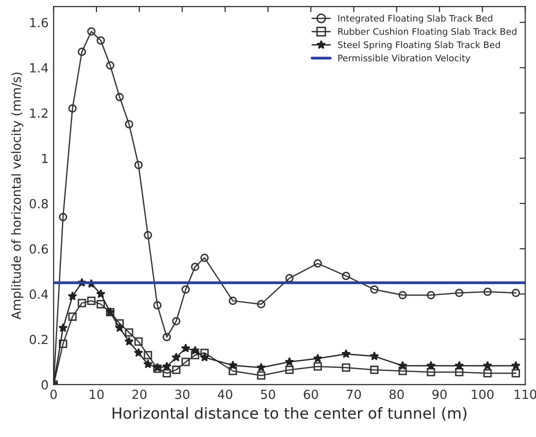 Image resolution: width=536 pixels, height=437 pixels. I want to click on x-tick-label: 60, so click(311, 395).